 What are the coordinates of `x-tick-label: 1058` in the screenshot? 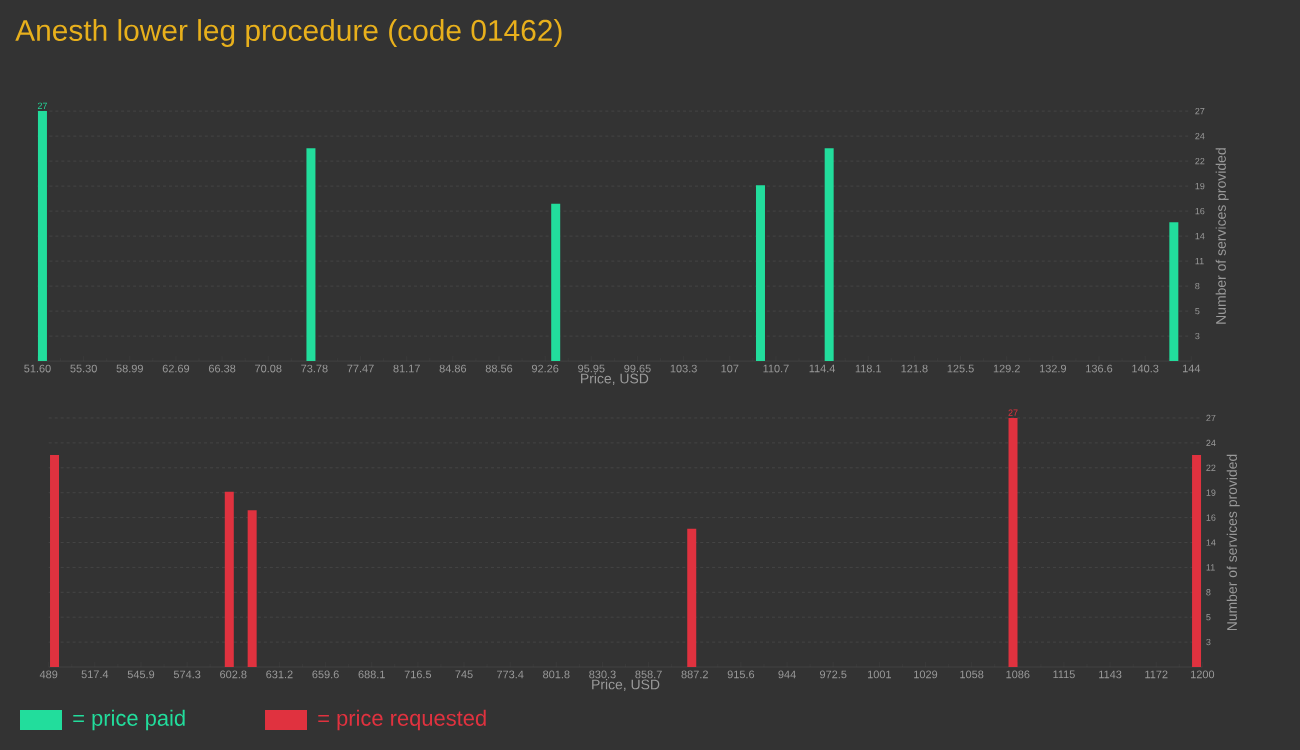 It's located at (972, 674).